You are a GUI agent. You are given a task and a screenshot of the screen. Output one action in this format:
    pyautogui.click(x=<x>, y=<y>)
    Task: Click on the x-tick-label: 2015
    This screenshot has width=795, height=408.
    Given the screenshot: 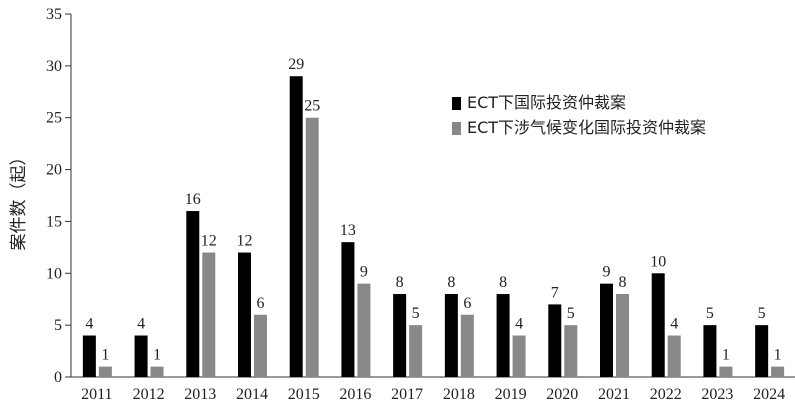 What is the action you would take?
    pyautogui.click(x=304, y=394)
    